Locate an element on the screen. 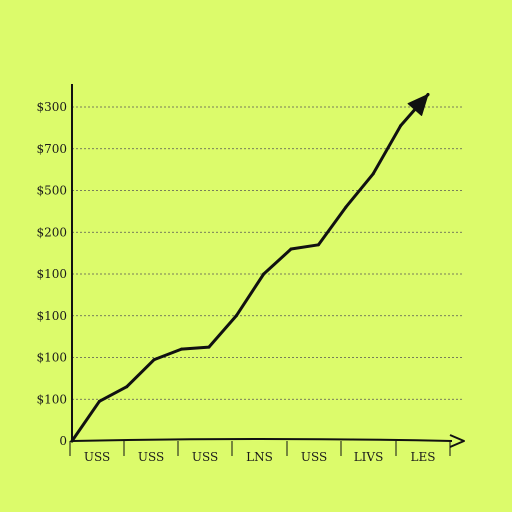  x-tick-label: LNS is located at coordinates (259, 457).